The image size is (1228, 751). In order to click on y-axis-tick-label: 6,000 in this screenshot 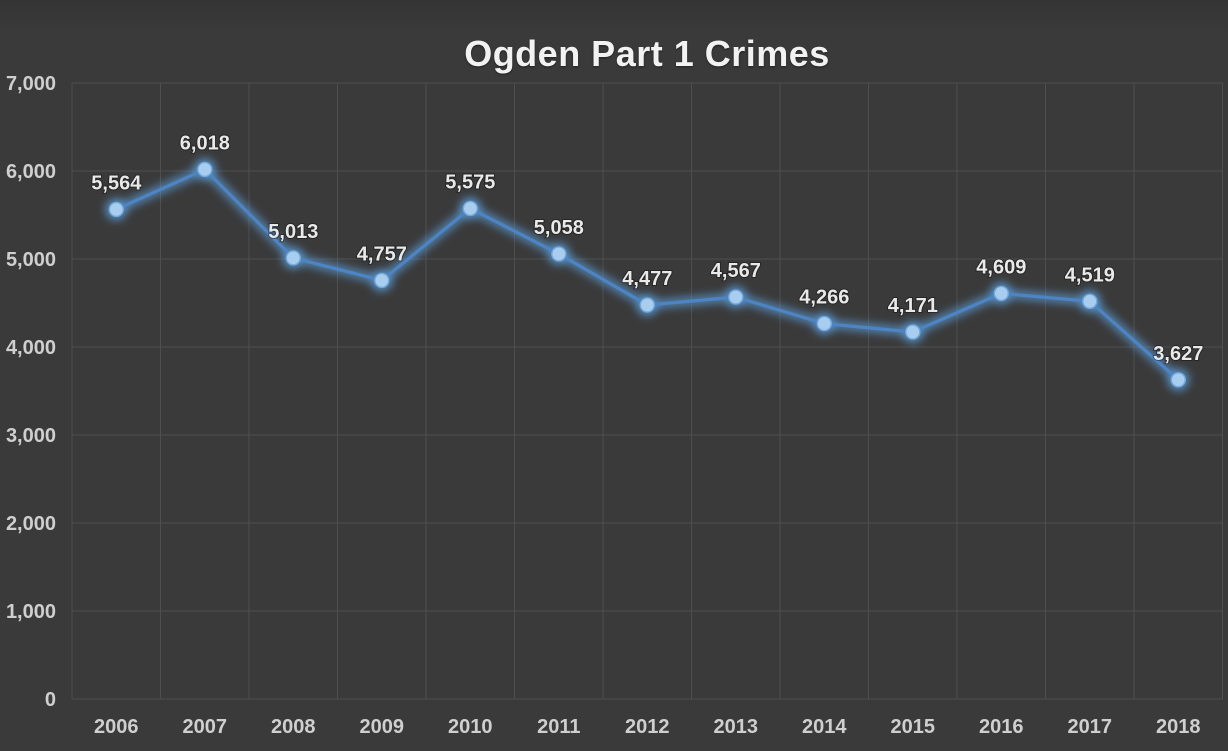, I will do `click(31, 172)`.